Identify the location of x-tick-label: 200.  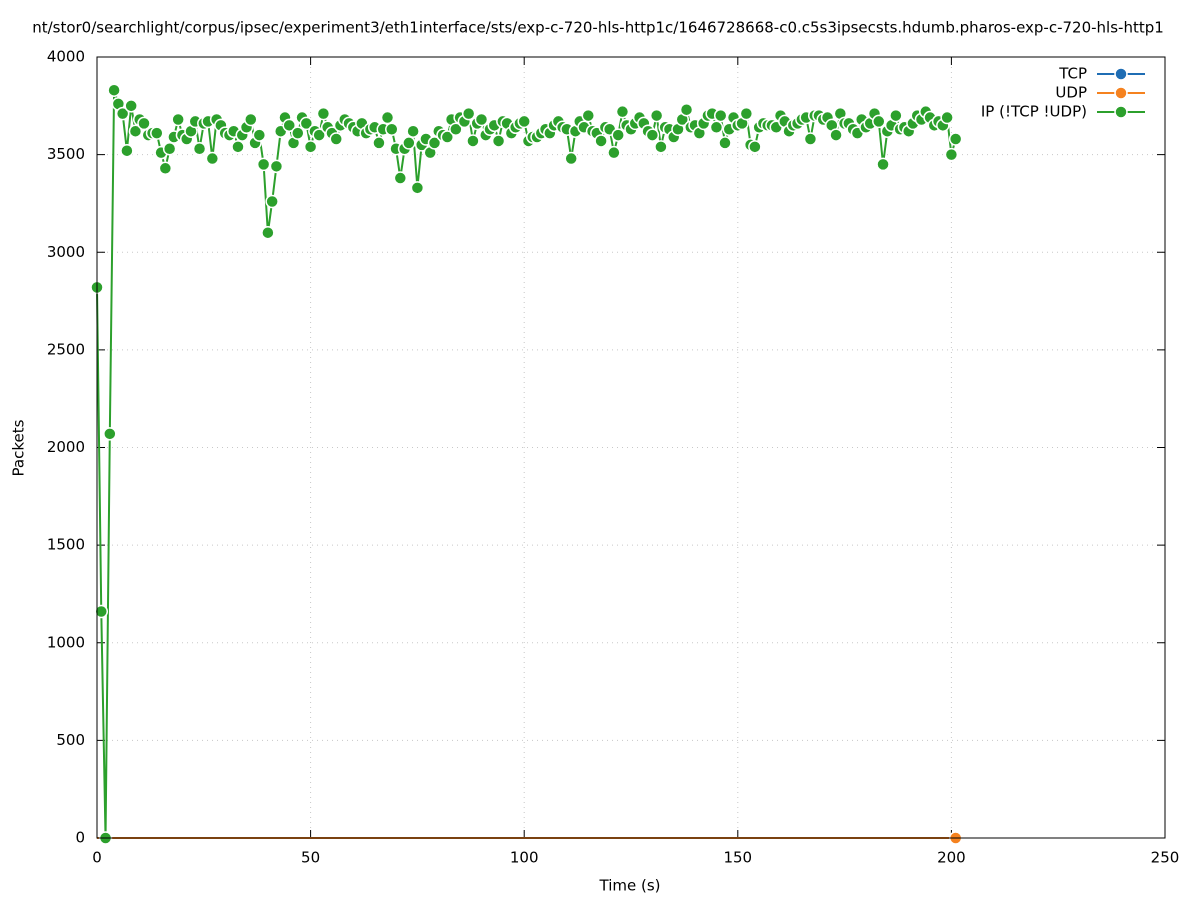
(951, 858).